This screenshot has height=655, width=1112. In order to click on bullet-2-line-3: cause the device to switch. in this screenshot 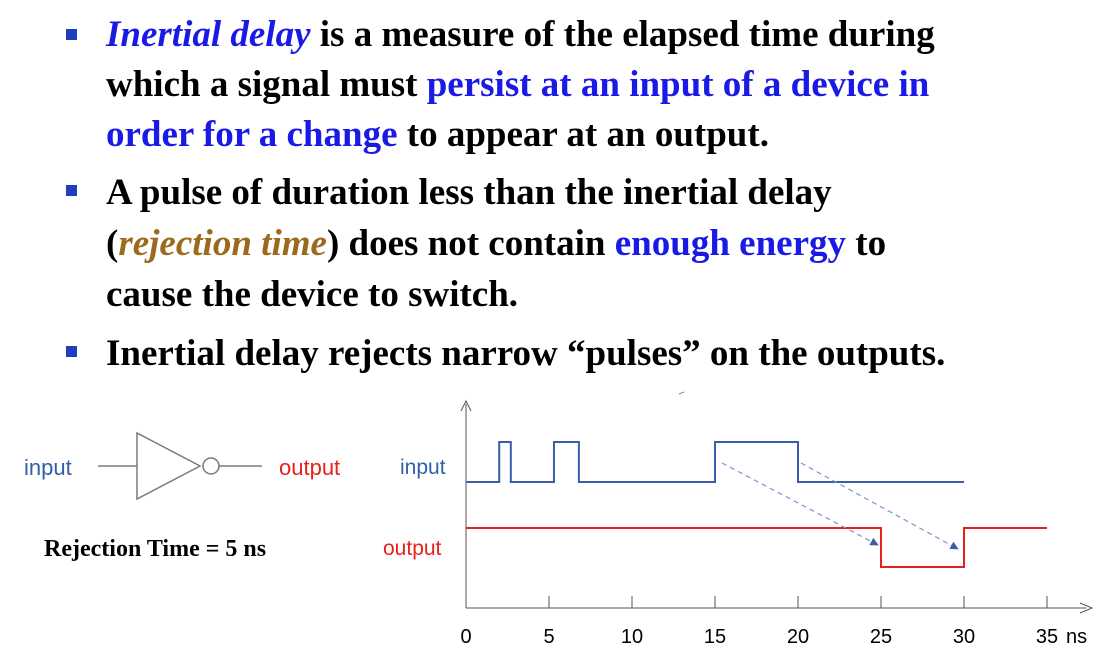, I will do `click(312, 294)`.